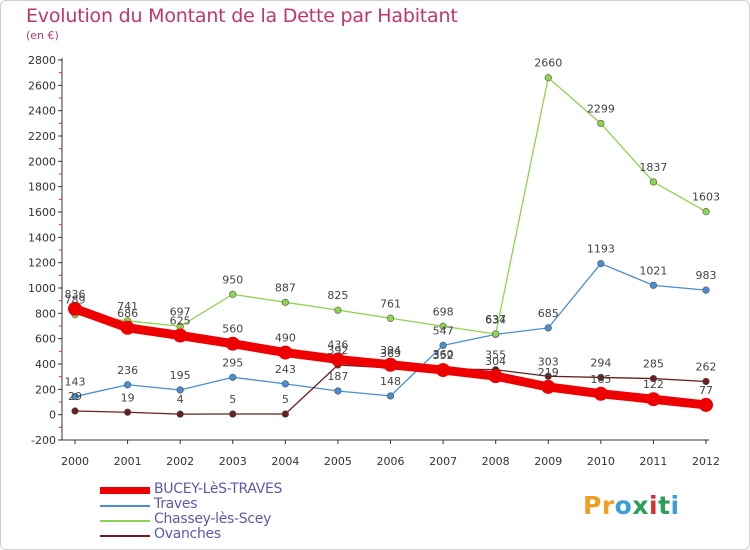 This screenshot has height=550, width=750. Describe the element at coordinates (337, 376) in the screenshot. I see `data-label: 187` at that location.